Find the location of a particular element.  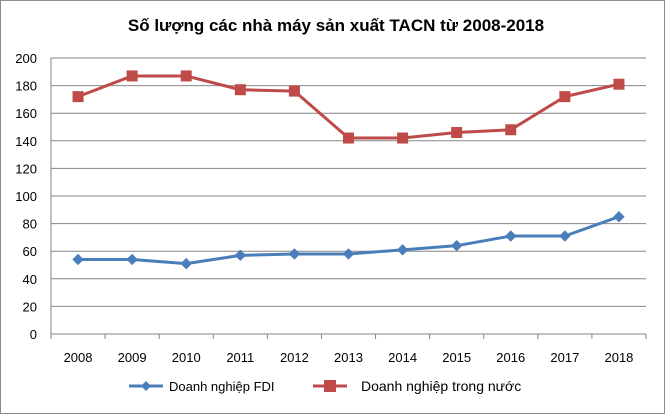

legend: Doanh nghiệp FDI Doanh nghiệp trong nước is located at coordinates (325, 386).